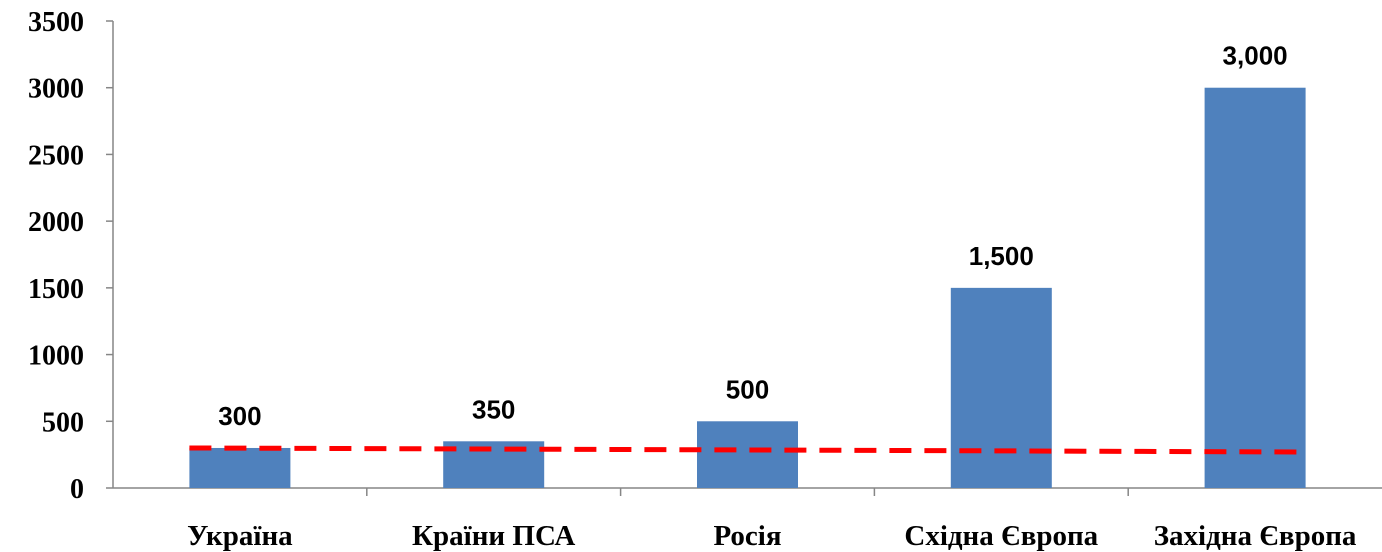 The image size is (1382, 552). I want to click on category-label: Україна, so click(240, 536).